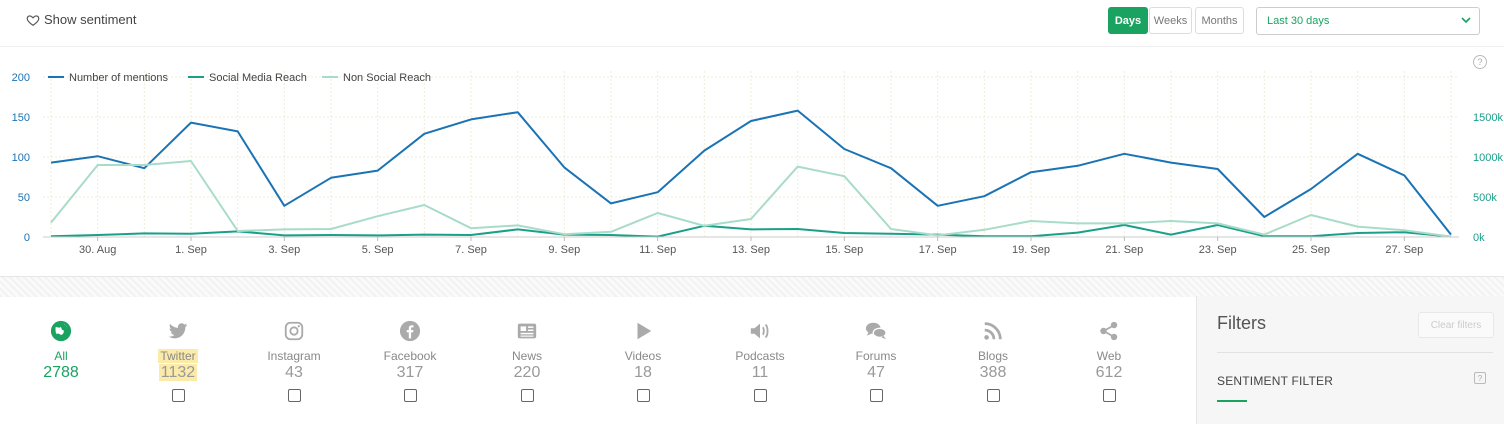  I want to click on twitter-icon, so click(178, 331).